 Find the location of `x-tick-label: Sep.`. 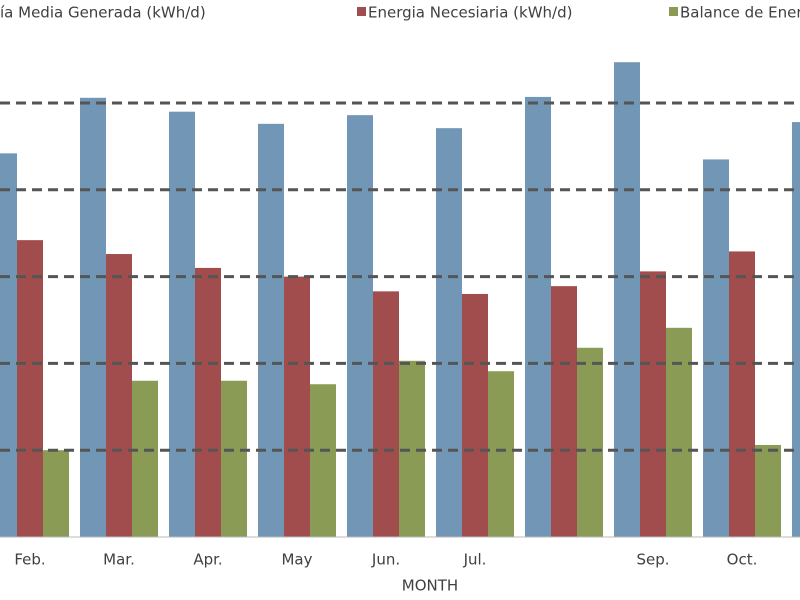

x-tick-label: Sep. is located at coordinates (652, 560).